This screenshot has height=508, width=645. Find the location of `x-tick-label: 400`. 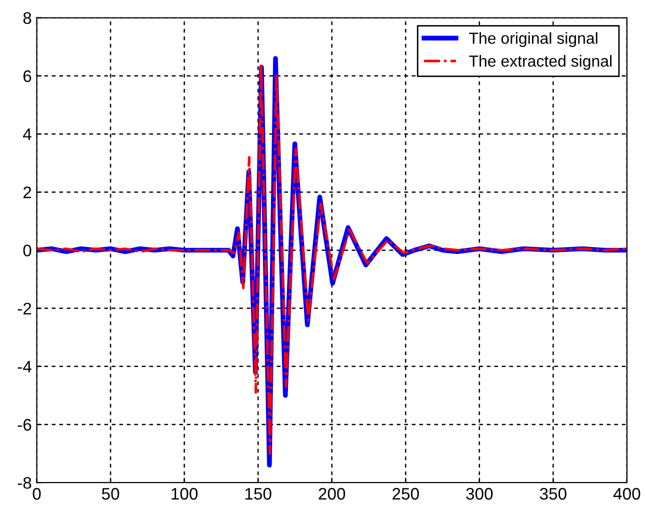

x-tick-label: 400 is located at coordinates (626, 494).